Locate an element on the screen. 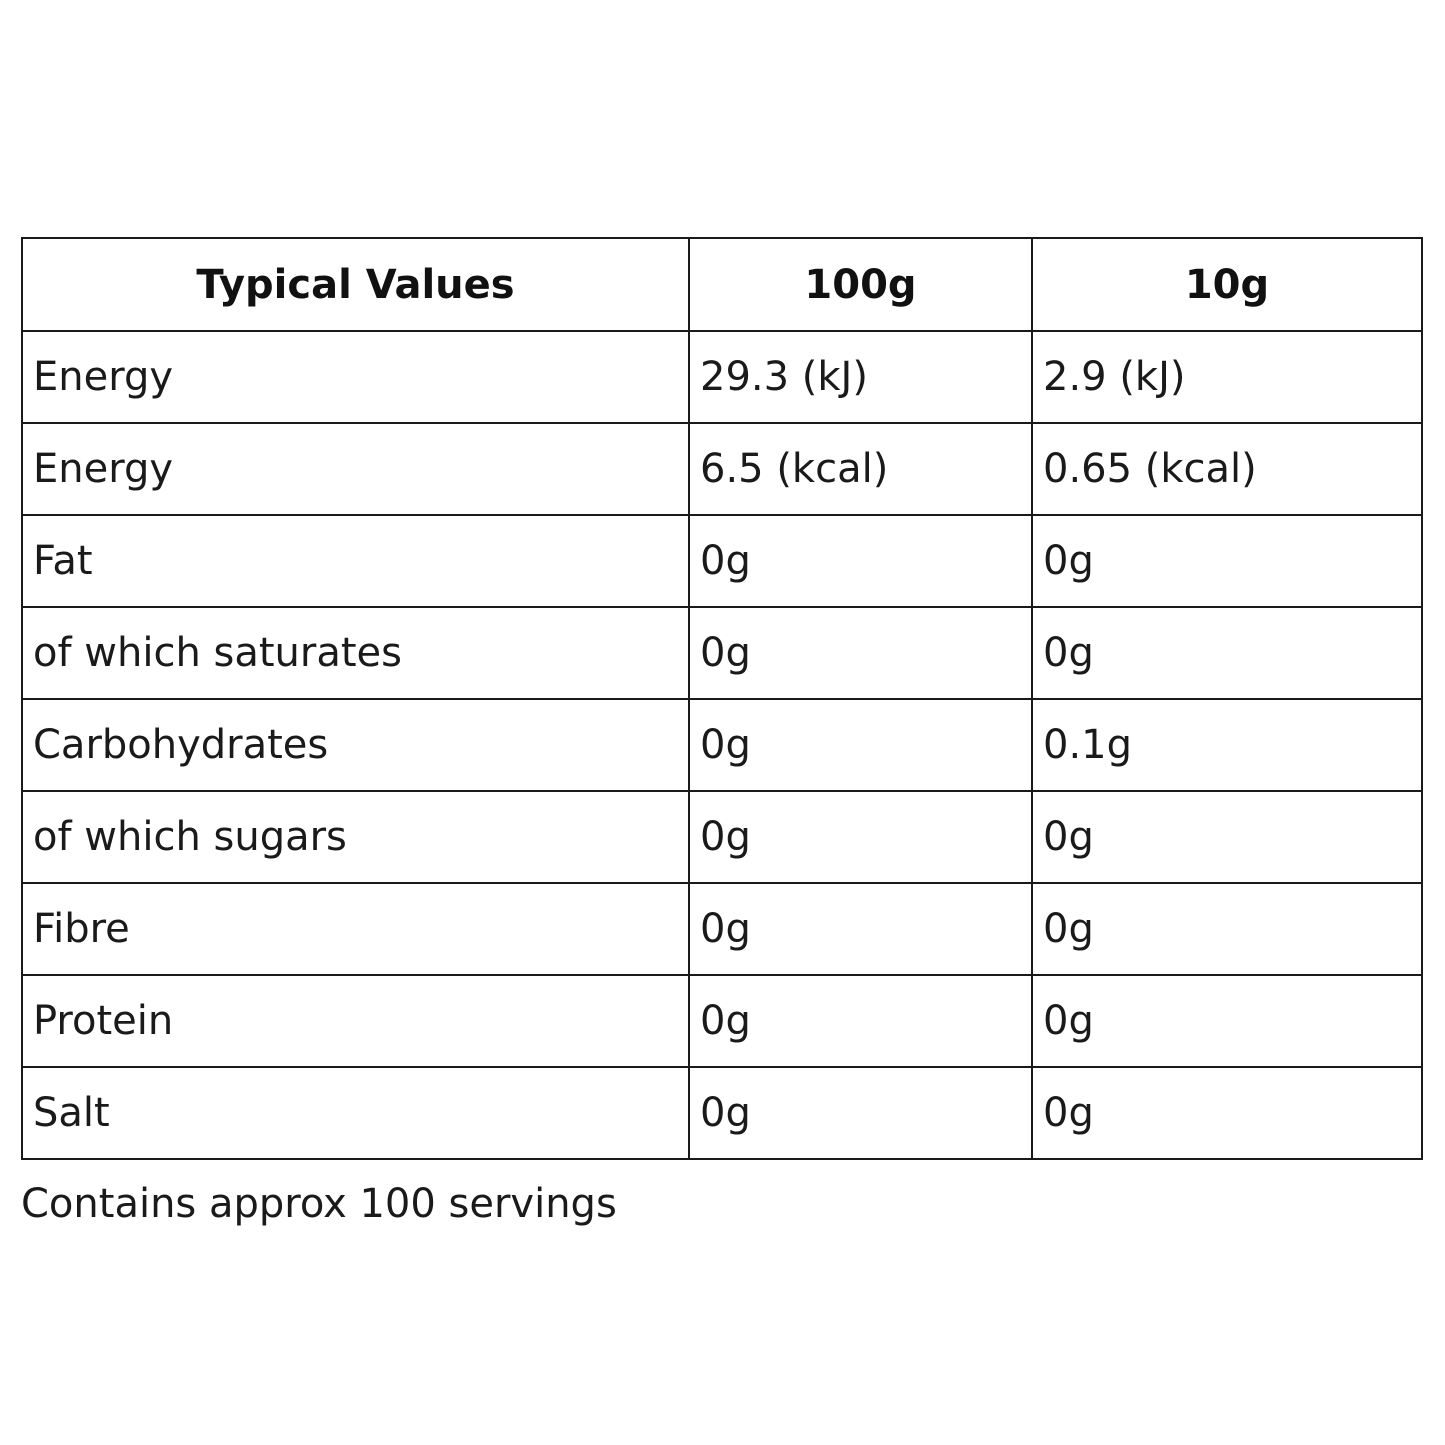  table-row: Salt 0g 0g is located at coordinates (722, 1113).